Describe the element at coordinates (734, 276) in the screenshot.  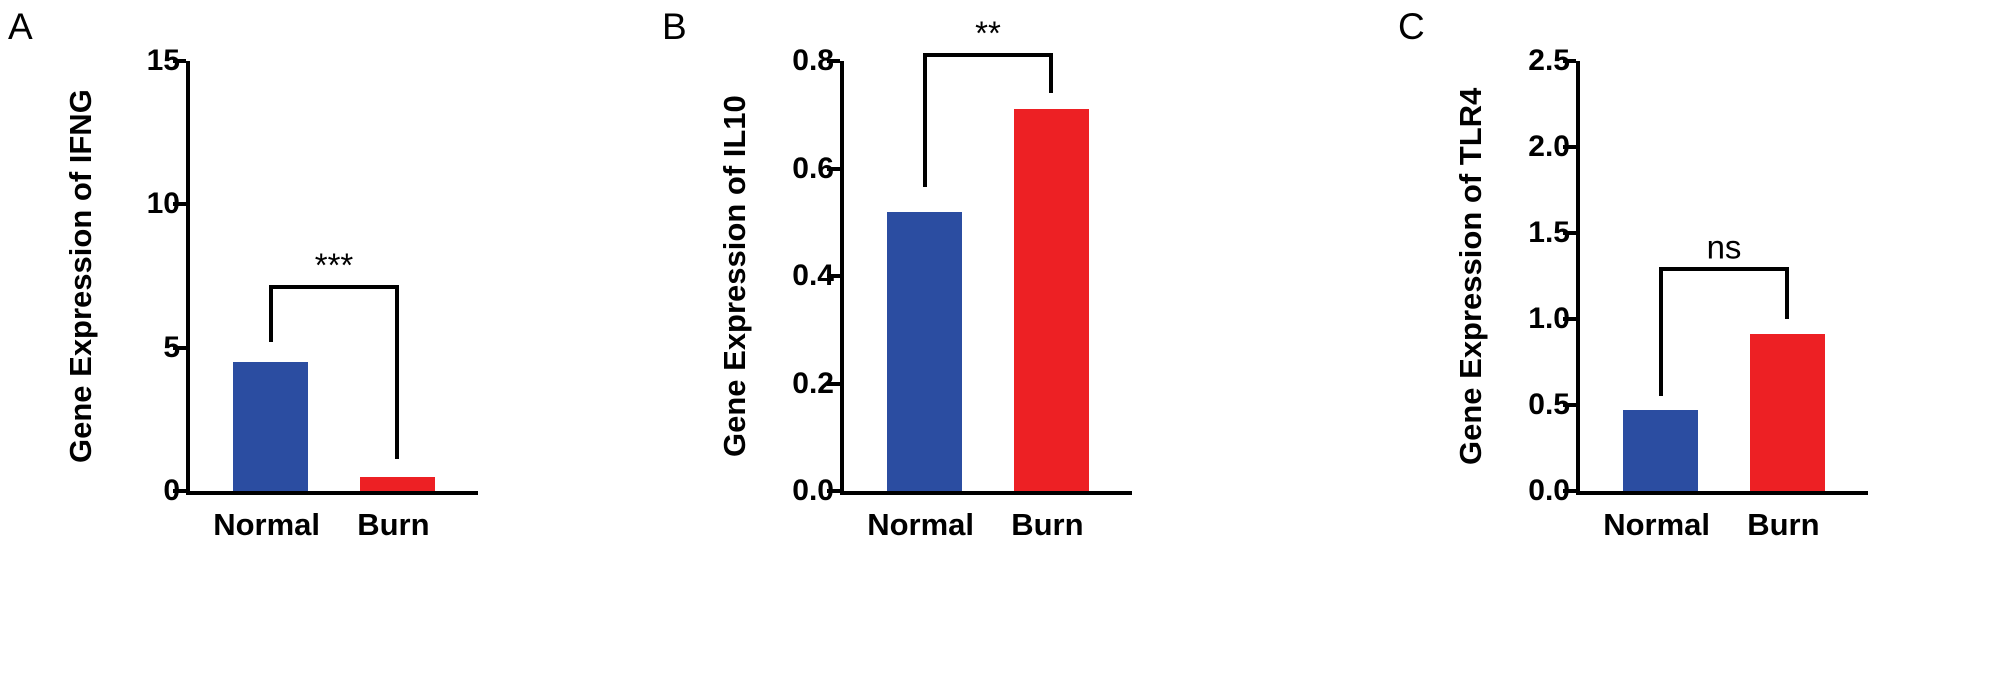
I see `panel-b-y-axis-title: Gene Expression of IL10` at that location.